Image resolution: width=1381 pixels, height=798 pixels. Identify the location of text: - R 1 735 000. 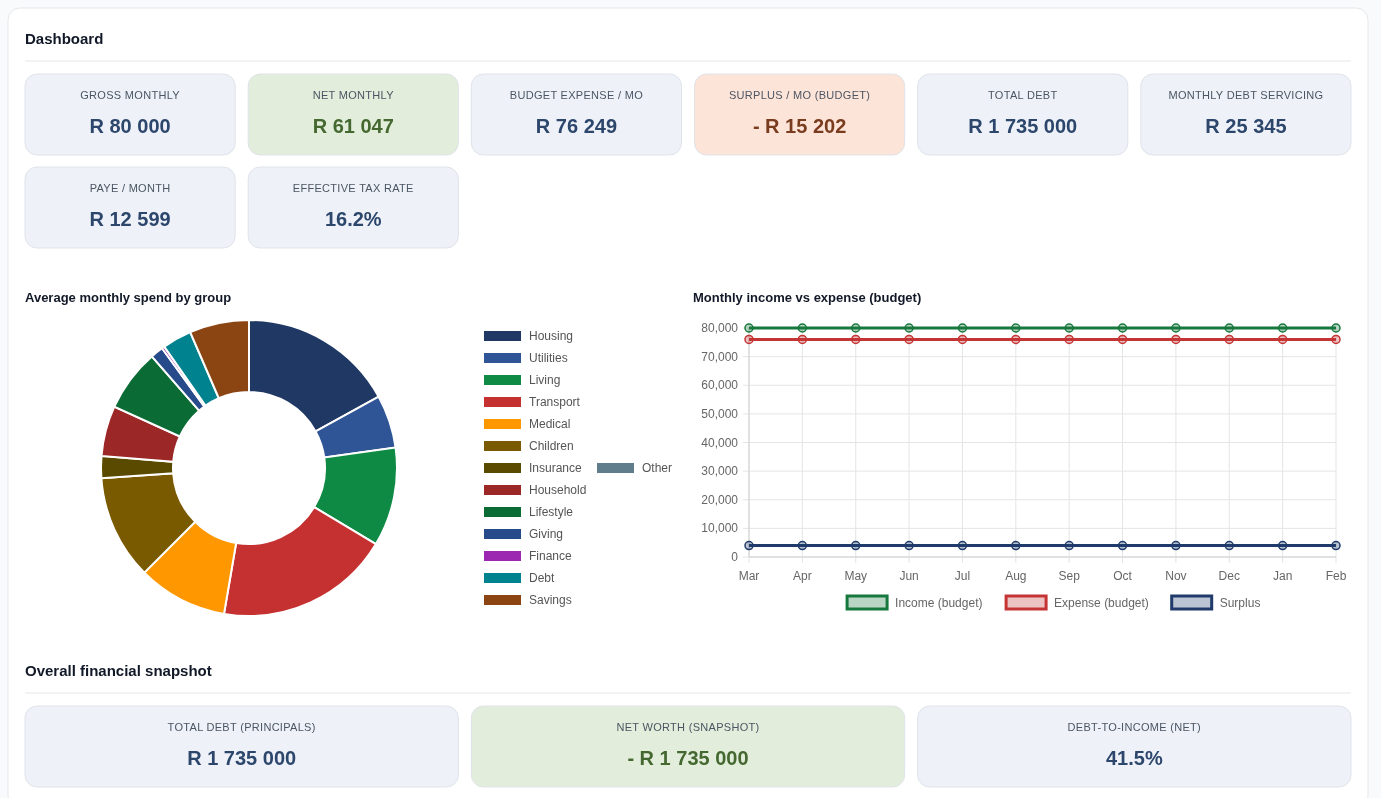
(688, 758).